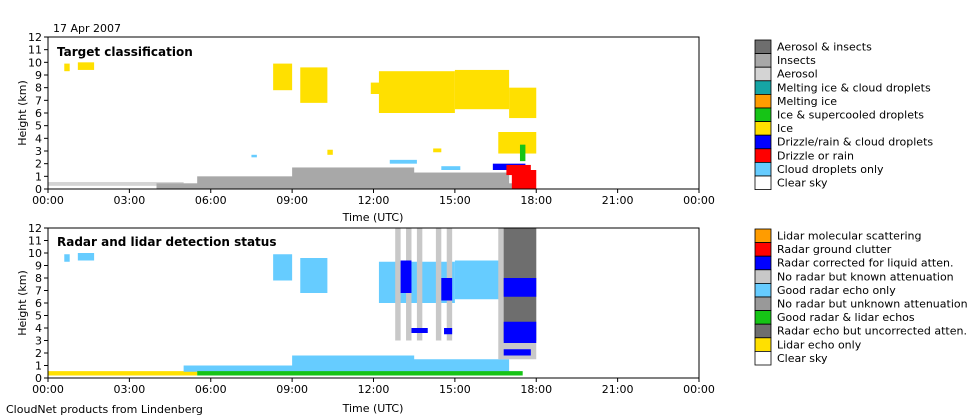  Describe the element at coordinates (373, 217) in the screenshot. I see `target-classification-xlabel: Time (UTC)` at that location.